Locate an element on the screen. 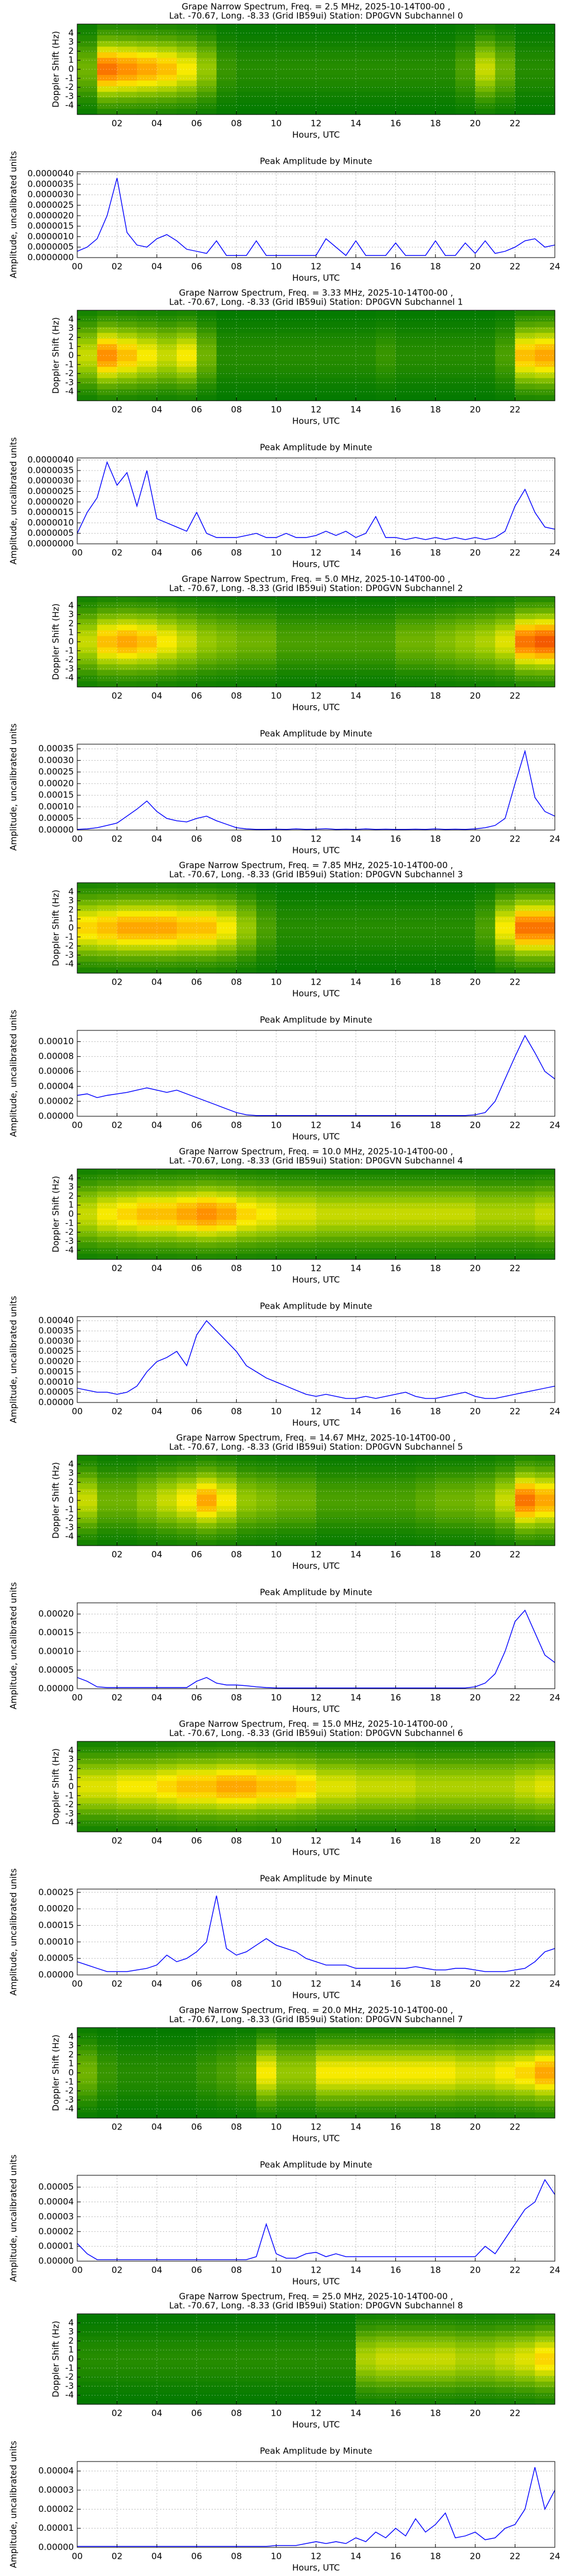  x-tick-label: 18 is located at coordinates (435, 2556).